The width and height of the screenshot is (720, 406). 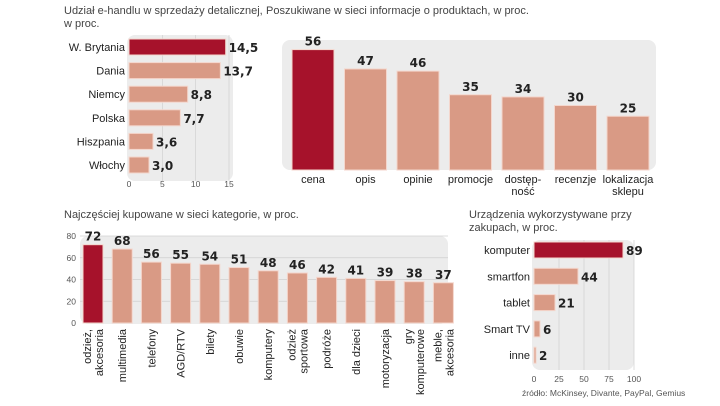 I want to click on value-label: 3,0, so click(x=162, y=166).